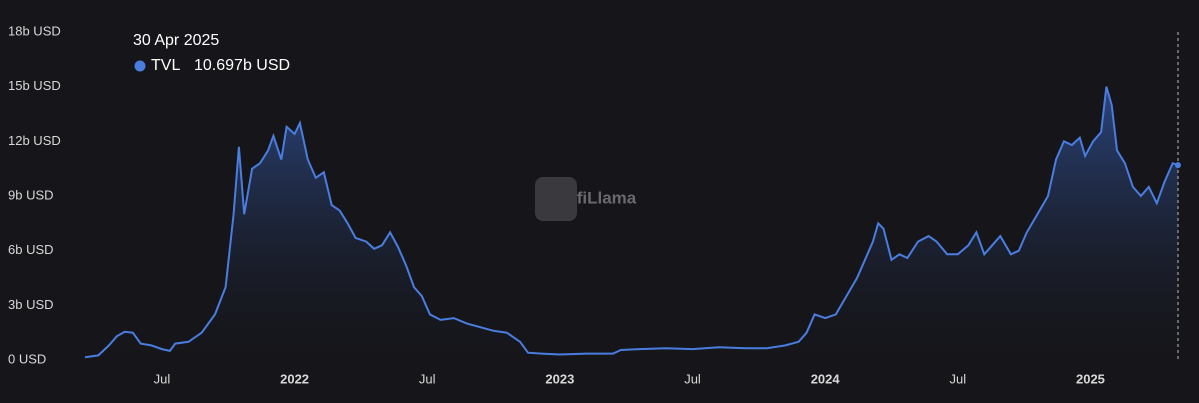 Image resolution: width=1199 pixels, height=403 pixels. I want to click on tooltip-date: 30 Apr 2025, so click(176, 40).